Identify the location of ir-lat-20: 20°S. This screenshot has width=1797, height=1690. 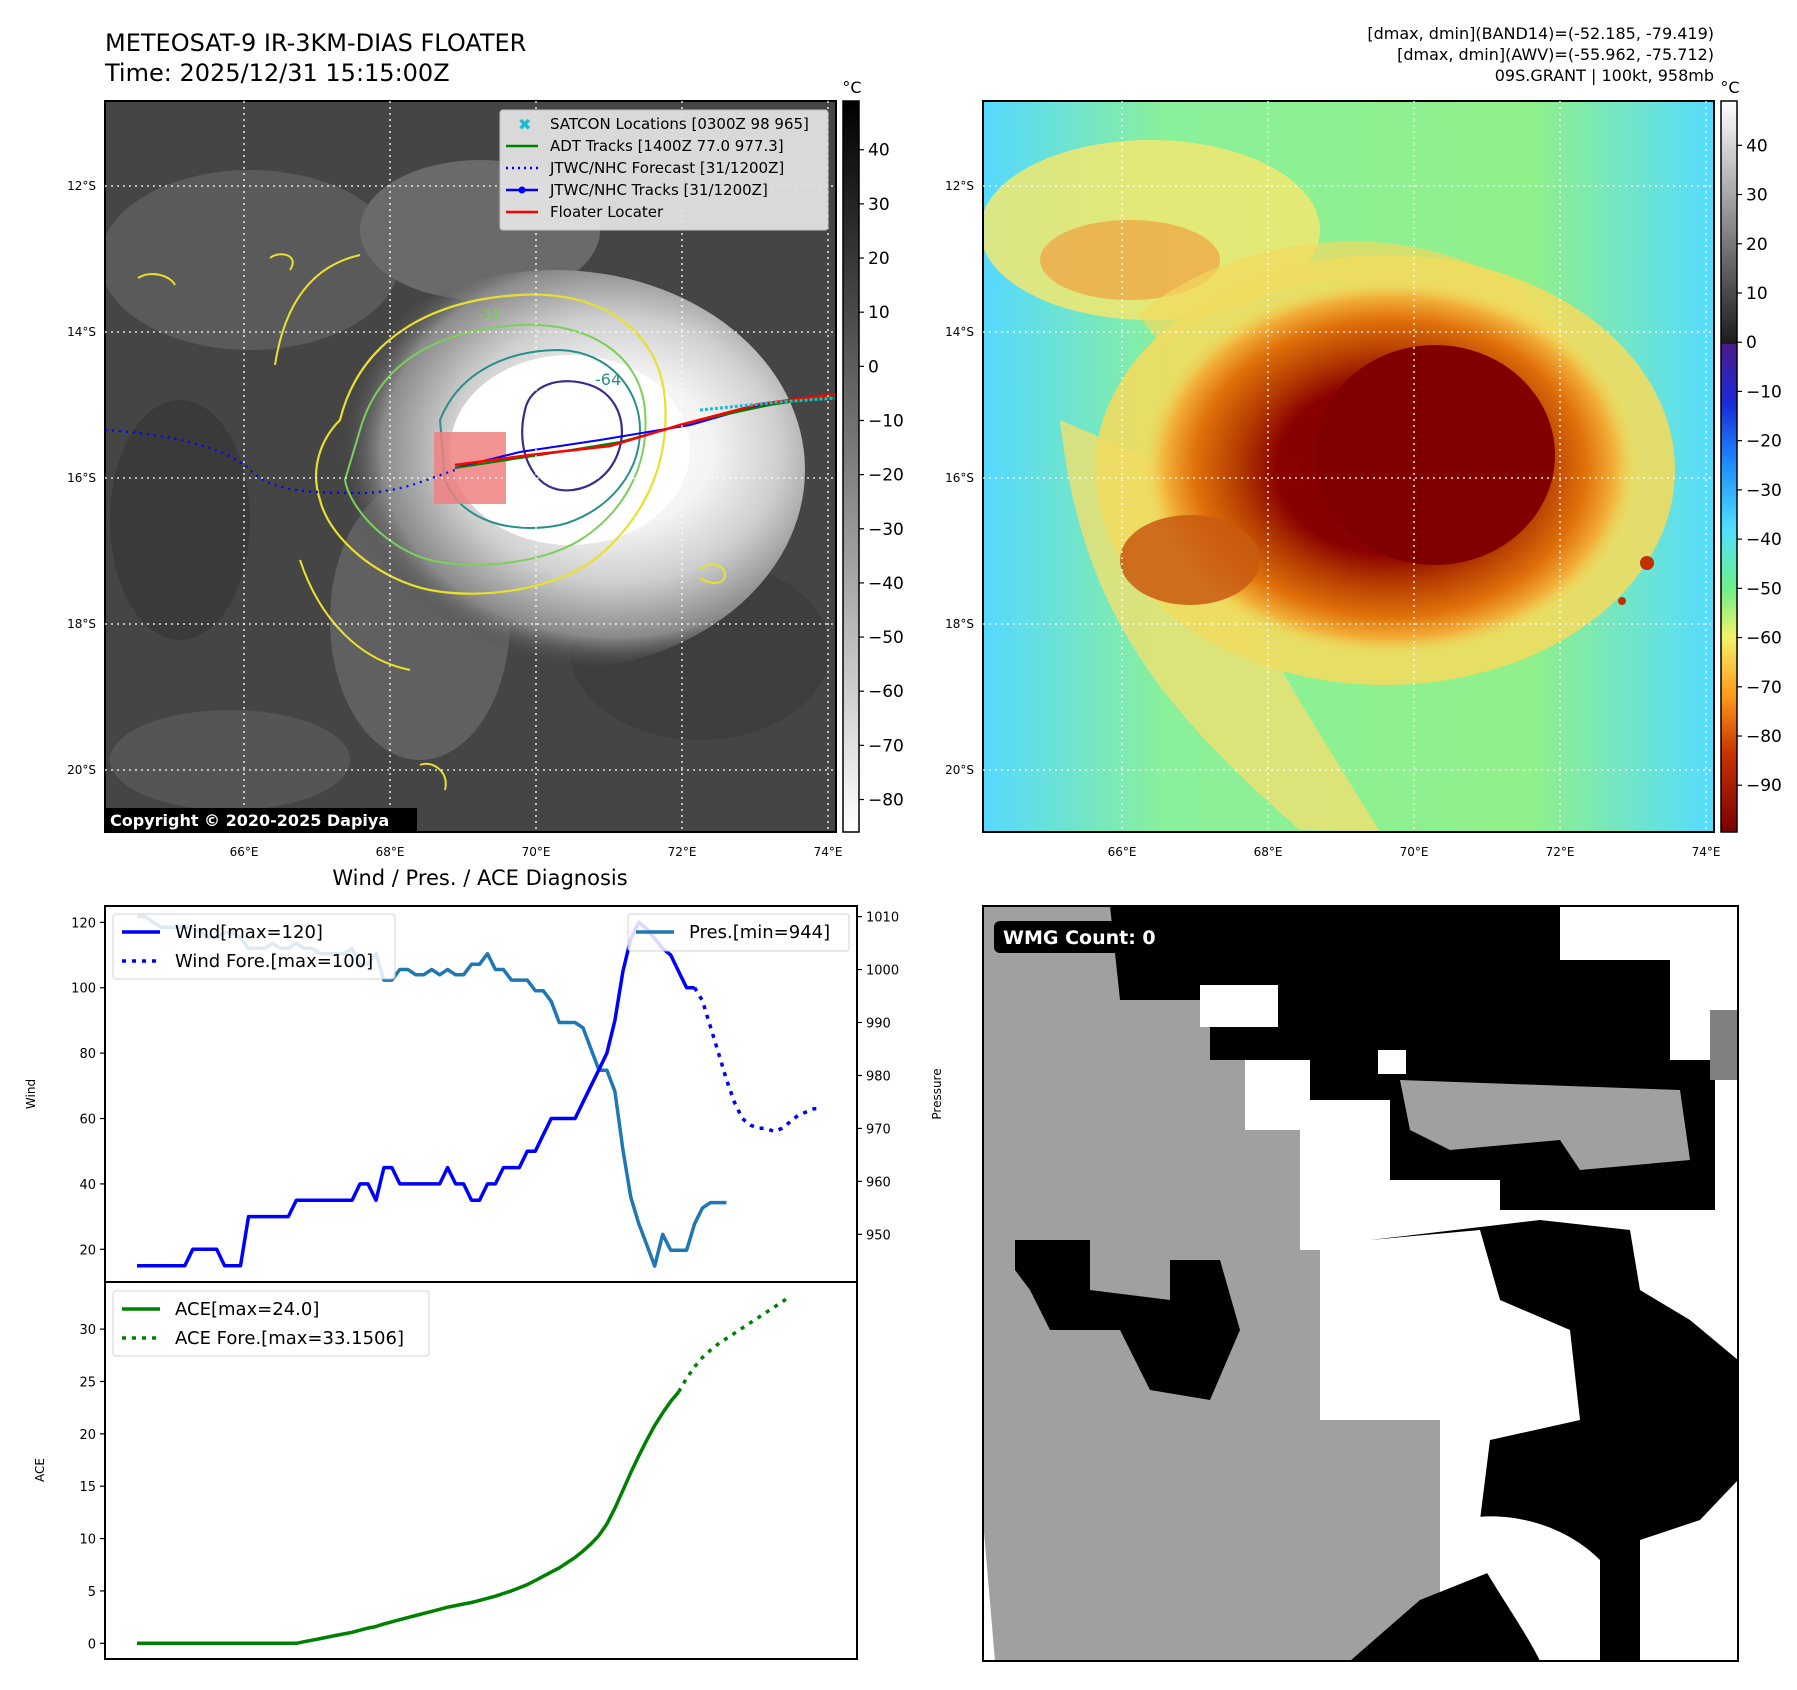
(81, 770).